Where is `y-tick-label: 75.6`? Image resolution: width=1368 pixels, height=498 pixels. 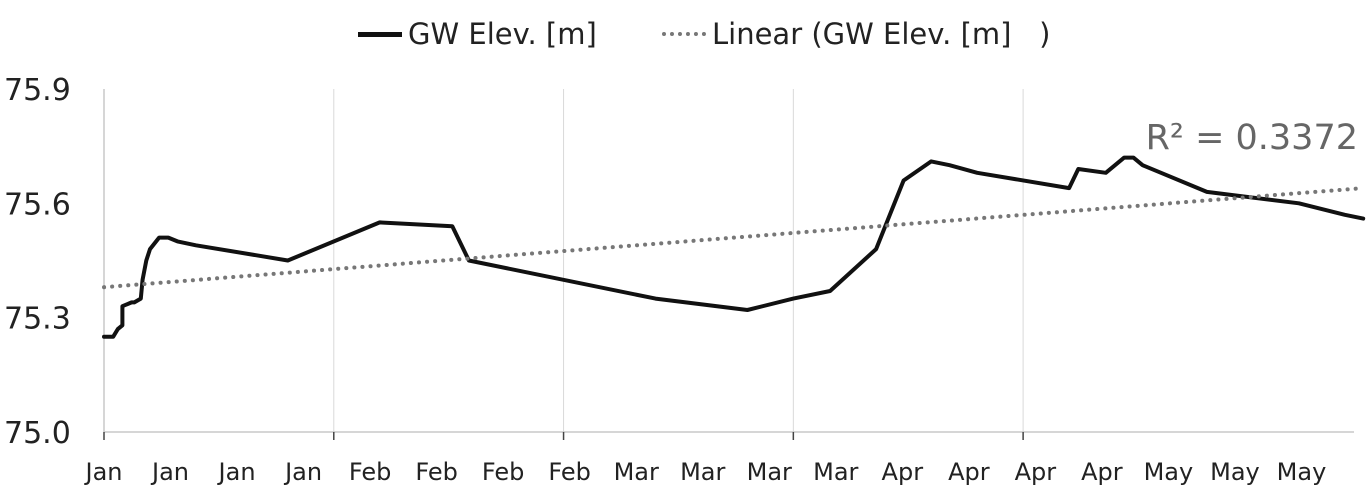 y-tick-label: 75.6 is located at coordinates (37, 204).